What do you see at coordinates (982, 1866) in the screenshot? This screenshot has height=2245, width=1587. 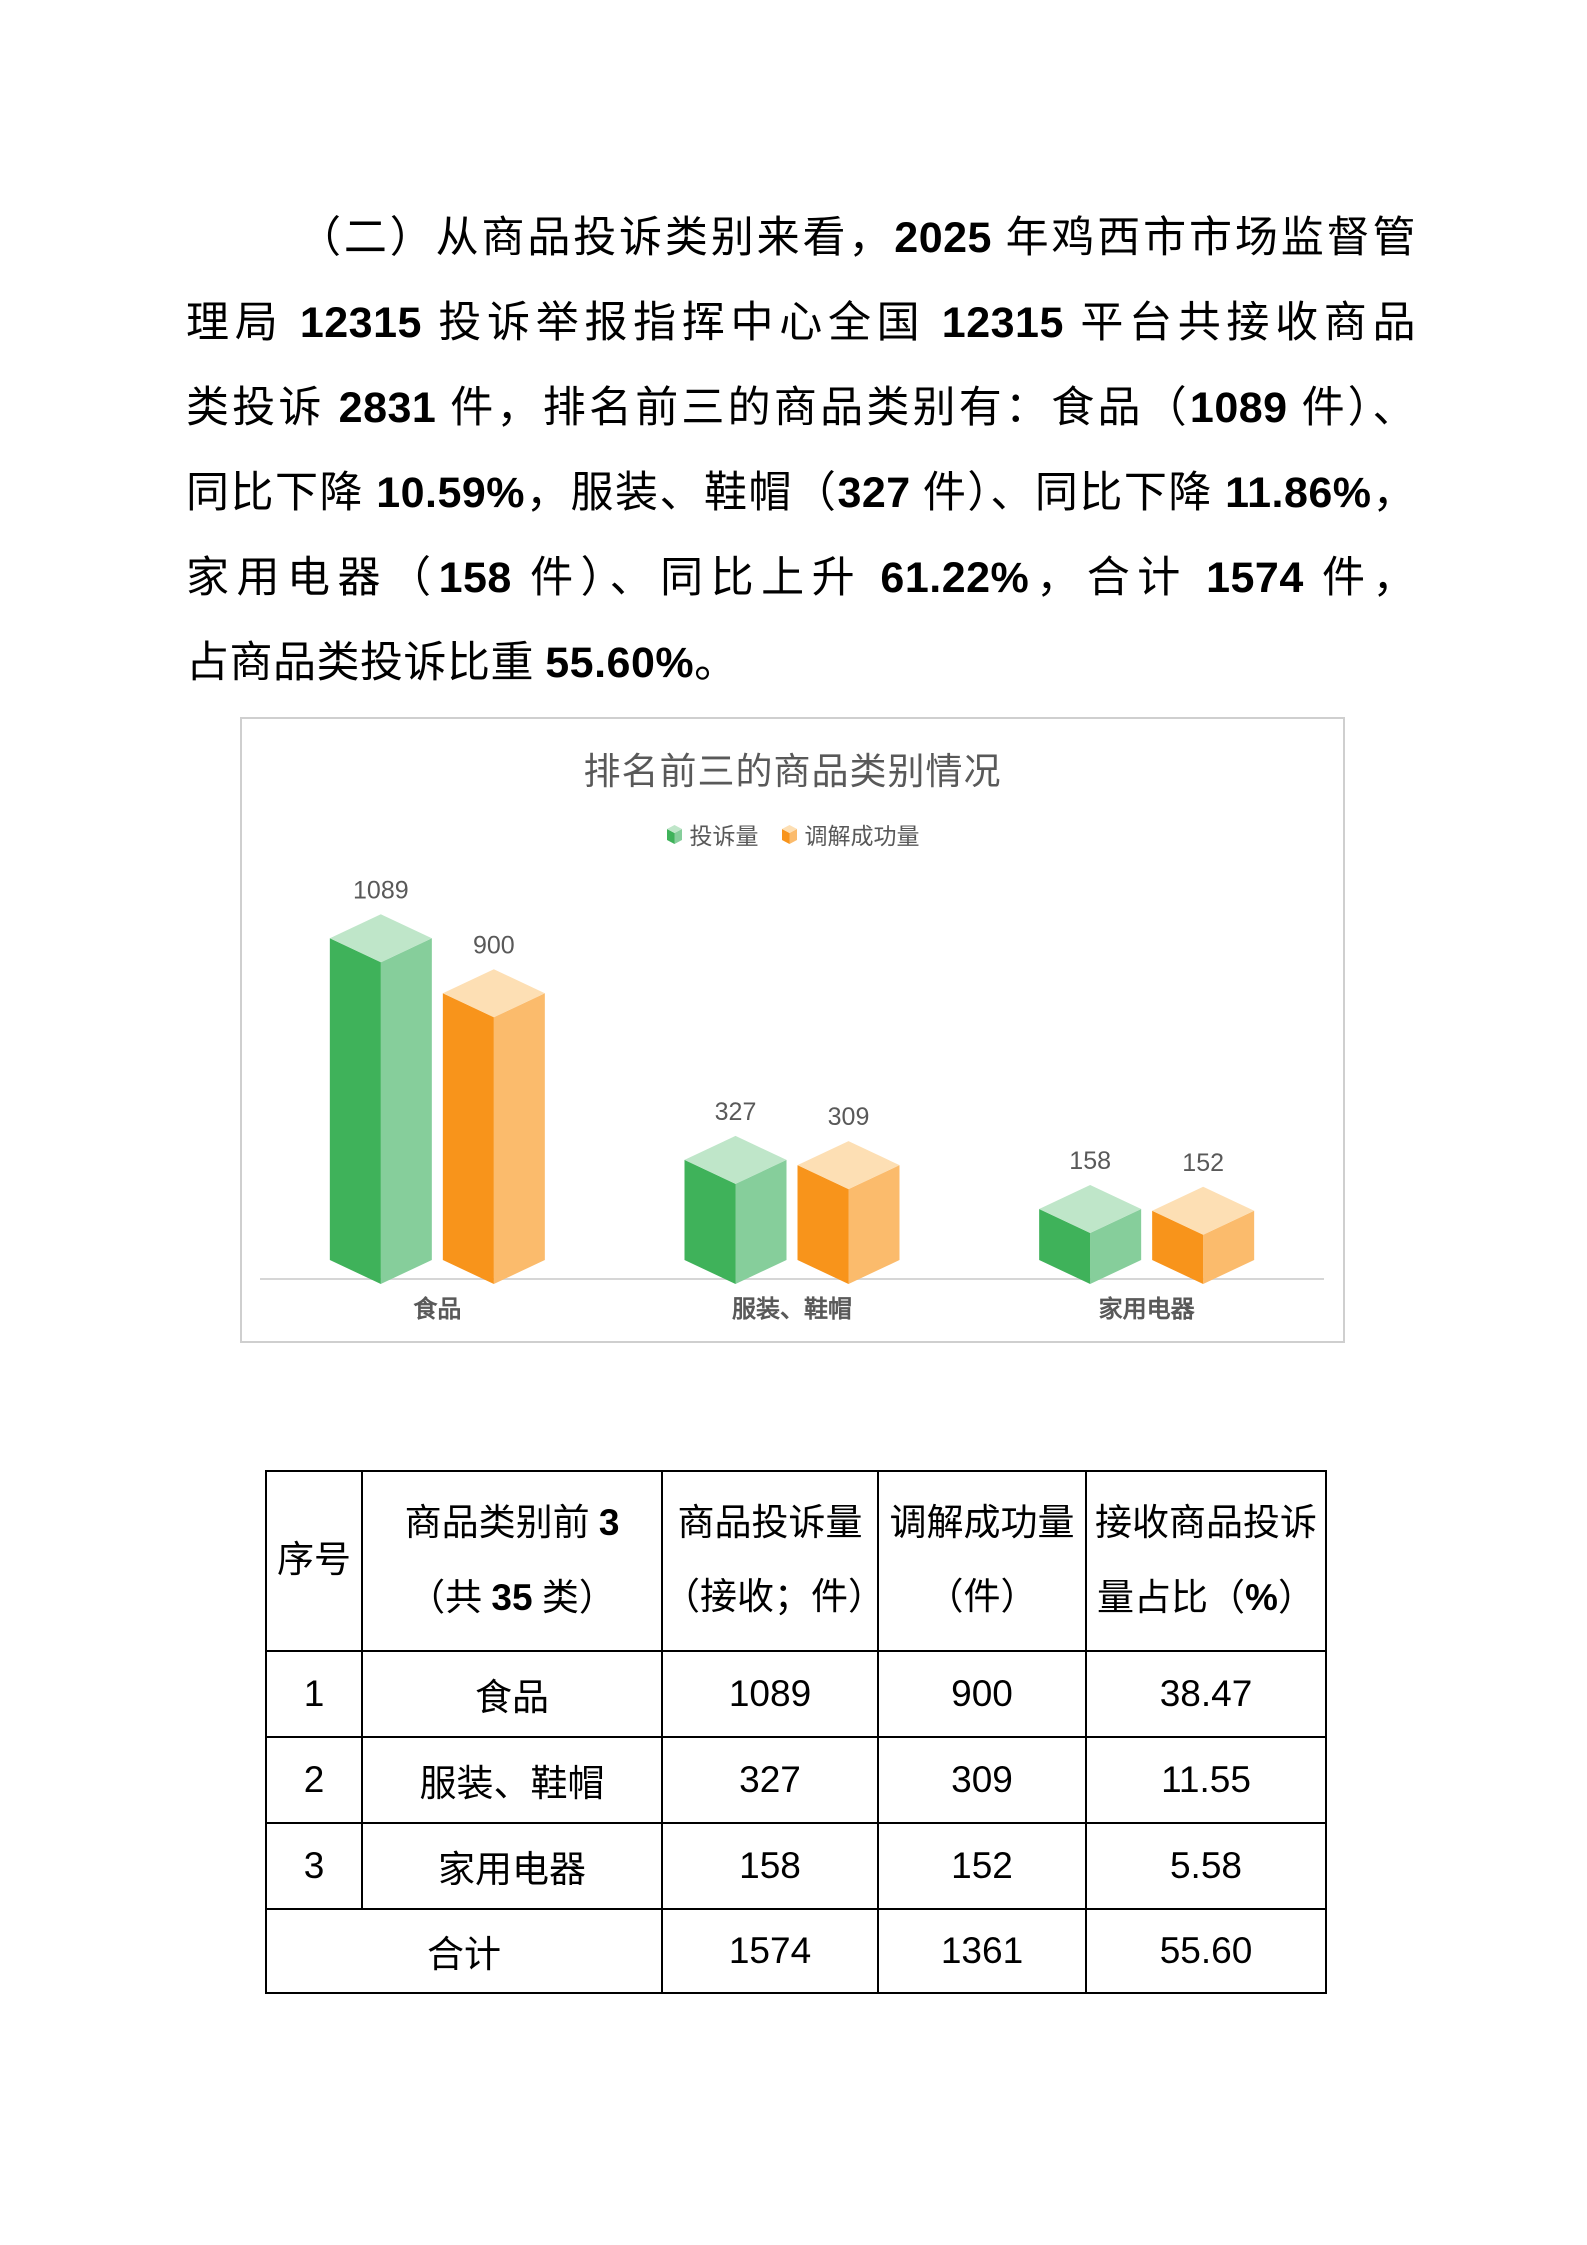 I see `cell-mediated: 152` at bounding box center [982, 1866].